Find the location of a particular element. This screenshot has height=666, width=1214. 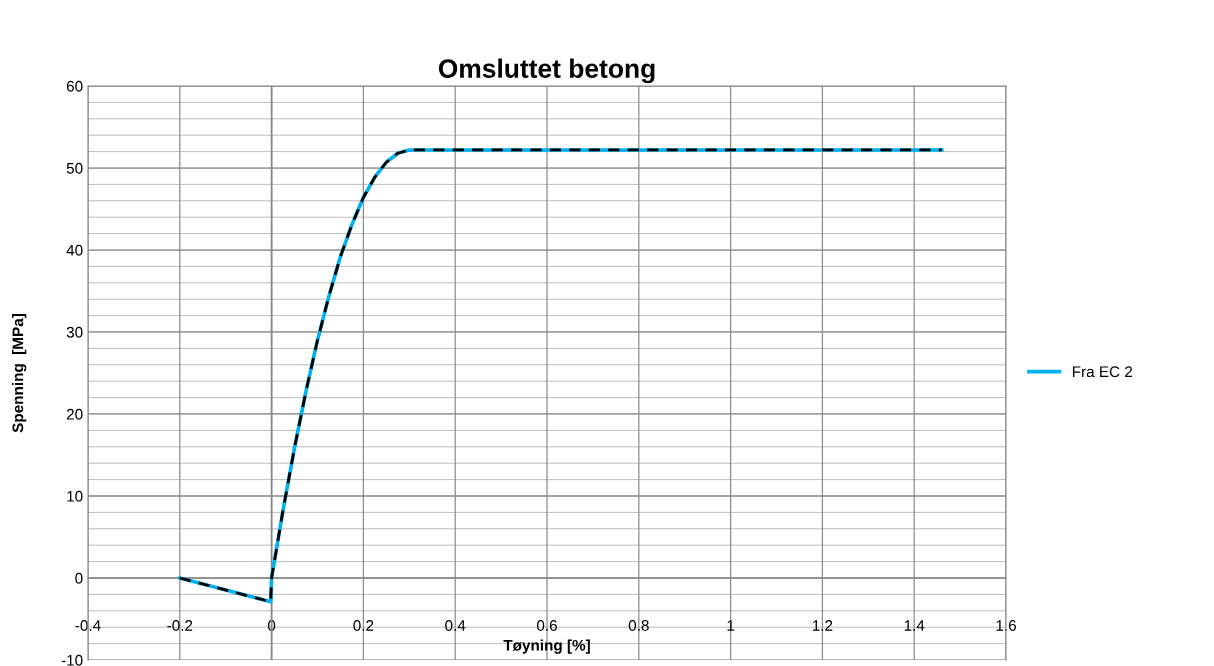

x-tick-label: 0.8 is located at coordinates (638, 625).